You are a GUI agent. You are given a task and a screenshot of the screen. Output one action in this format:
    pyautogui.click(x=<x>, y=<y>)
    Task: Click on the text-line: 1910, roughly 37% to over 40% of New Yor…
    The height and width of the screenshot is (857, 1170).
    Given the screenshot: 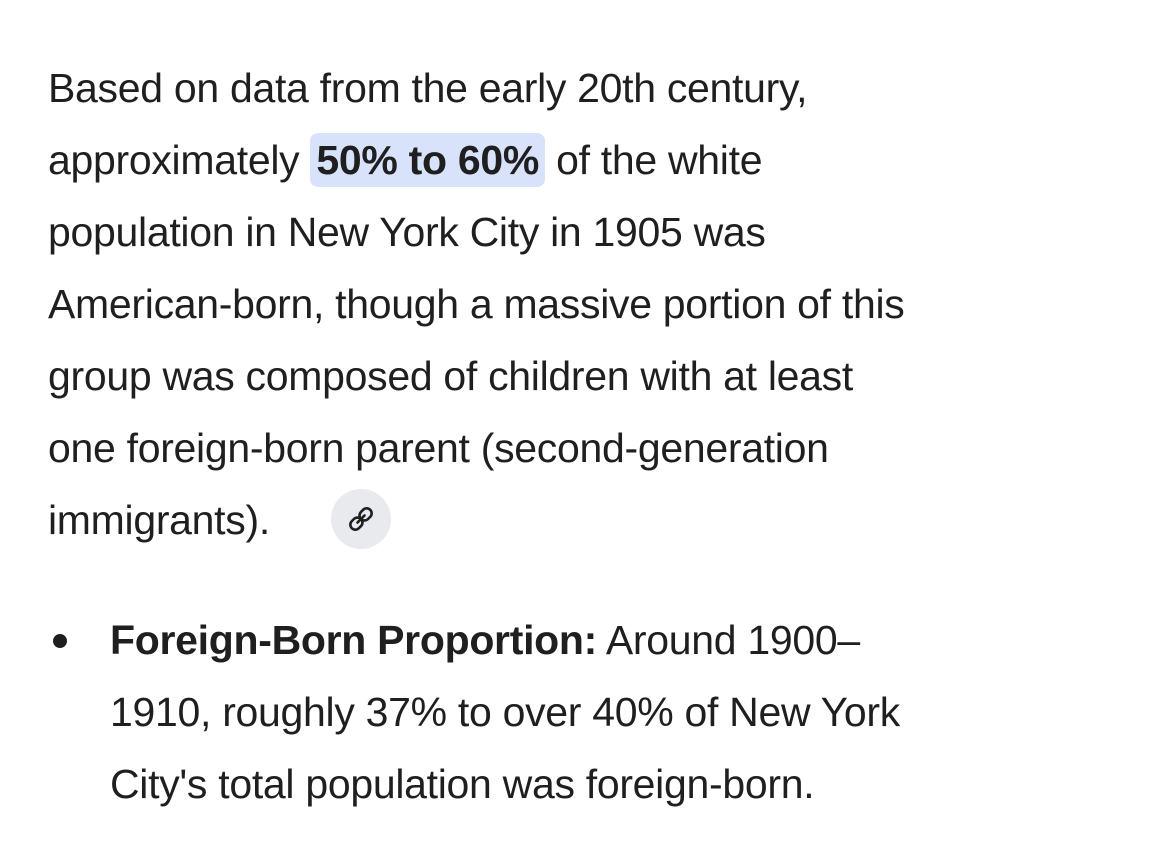 What is the action you would take?
    pyautogui.click(x=505, y=712)
    